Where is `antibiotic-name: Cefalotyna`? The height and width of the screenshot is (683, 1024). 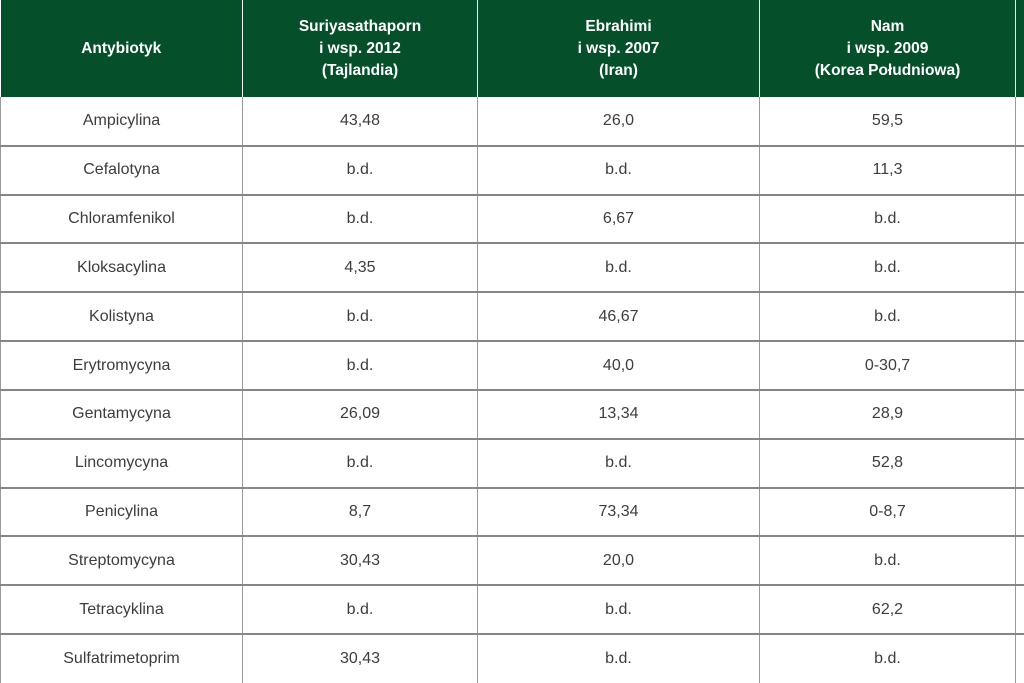
antibiotic-name: Cefalotyna is located at coordinates (121, 169).